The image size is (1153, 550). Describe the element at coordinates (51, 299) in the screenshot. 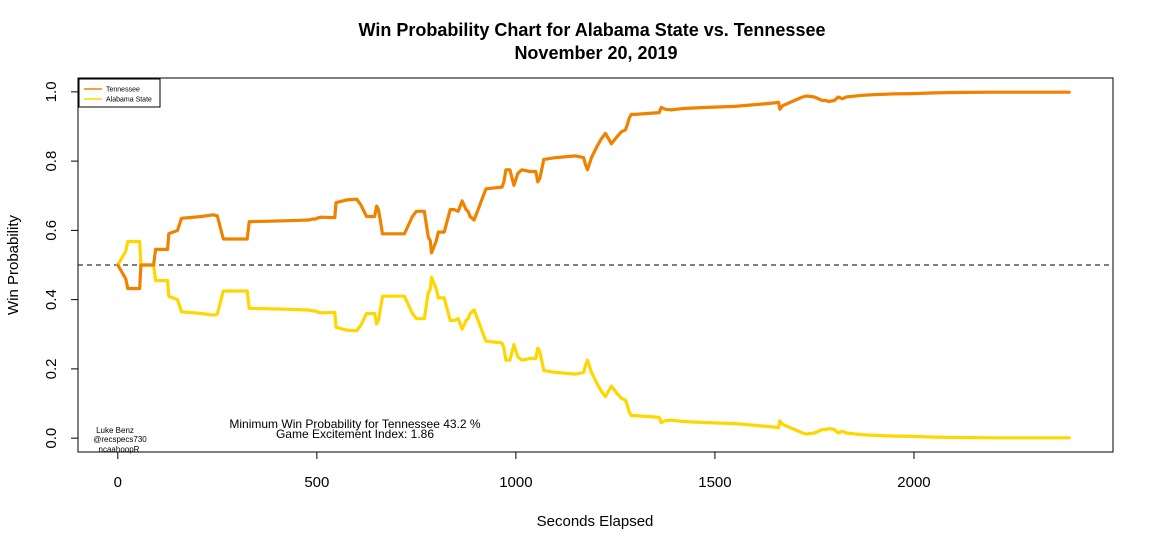

I see `y-tick-label: 0.4` at that location.